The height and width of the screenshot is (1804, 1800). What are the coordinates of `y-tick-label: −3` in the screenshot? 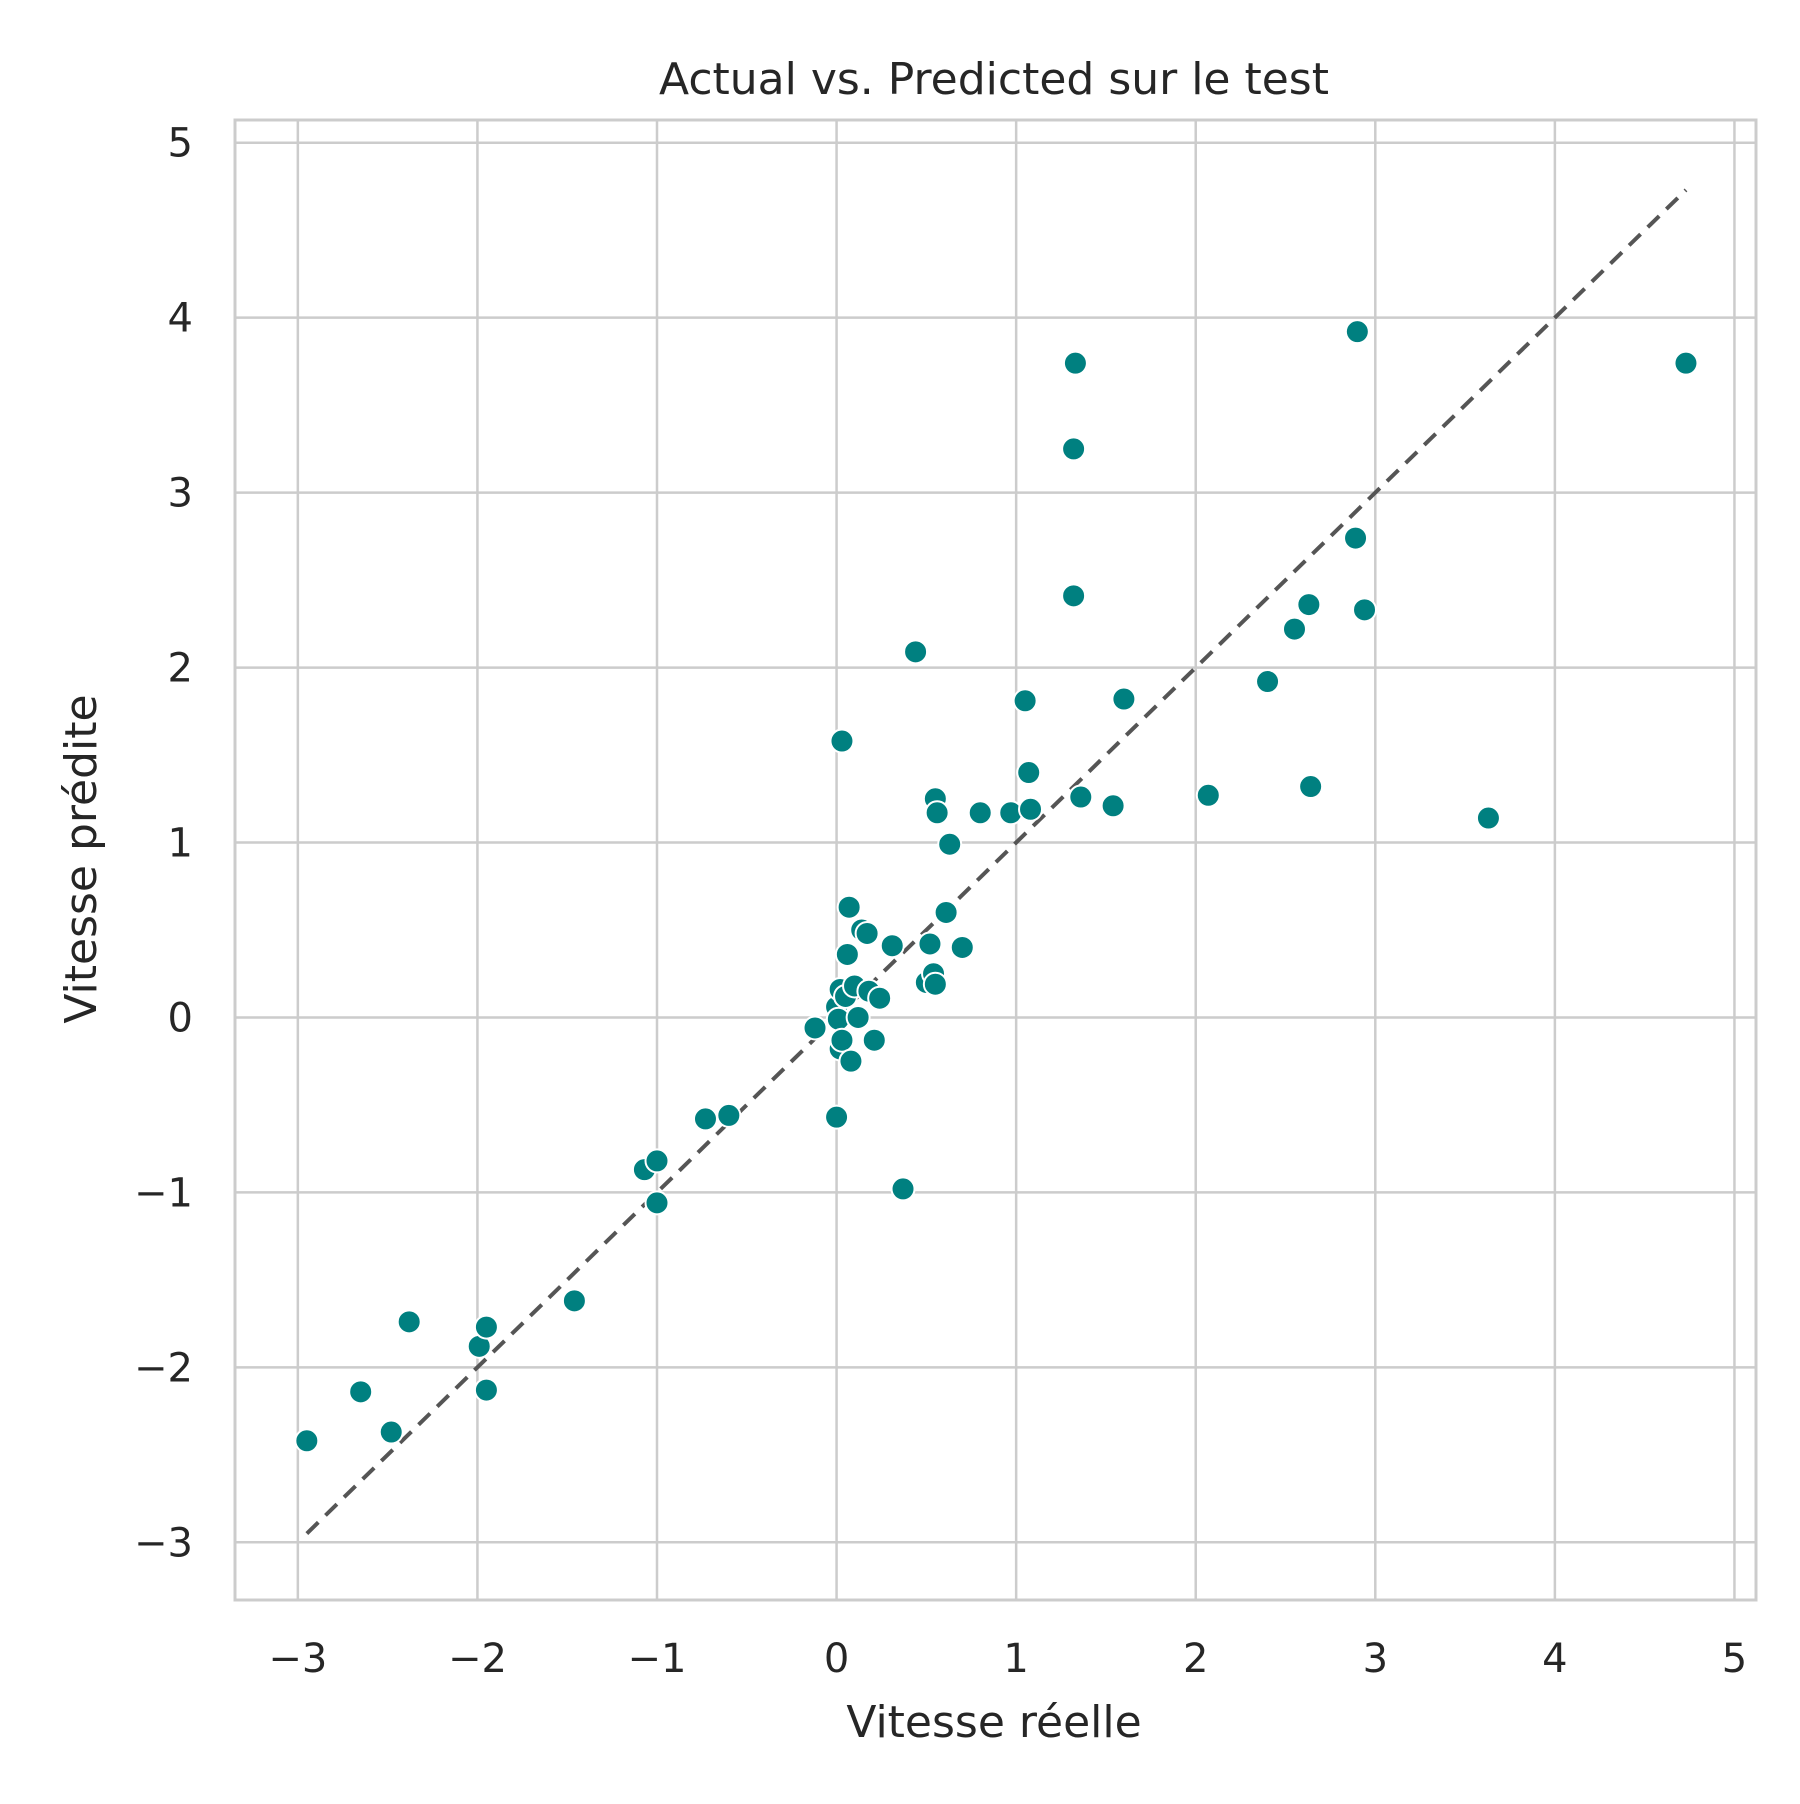 It's located at (163, 1543).